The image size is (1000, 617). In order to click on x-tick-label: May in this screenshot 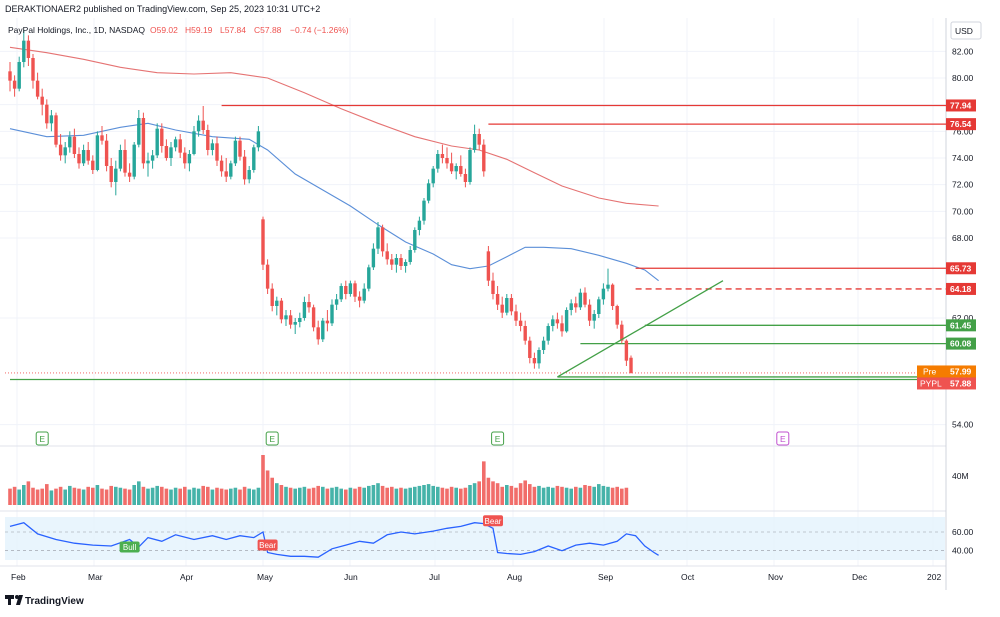, I will do `click(265, 577)`.